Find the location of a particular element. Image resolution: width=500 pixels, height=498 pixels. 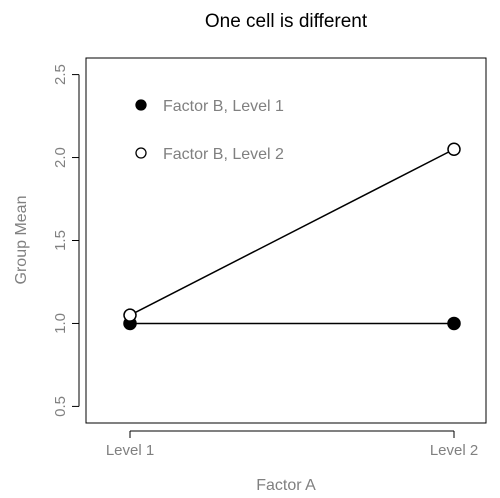

y-tick-label: 1.0 is located at coordinates (60, 323).